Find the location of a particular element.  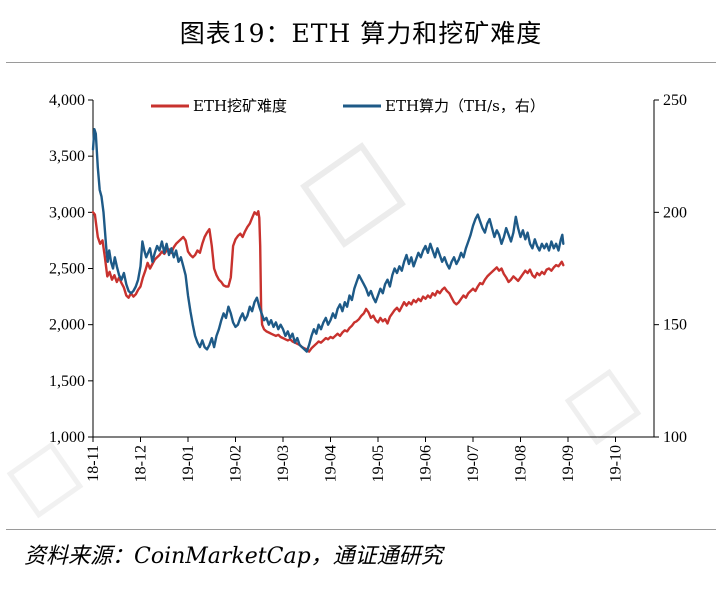

top-rule is located at coordinates (361, 62).